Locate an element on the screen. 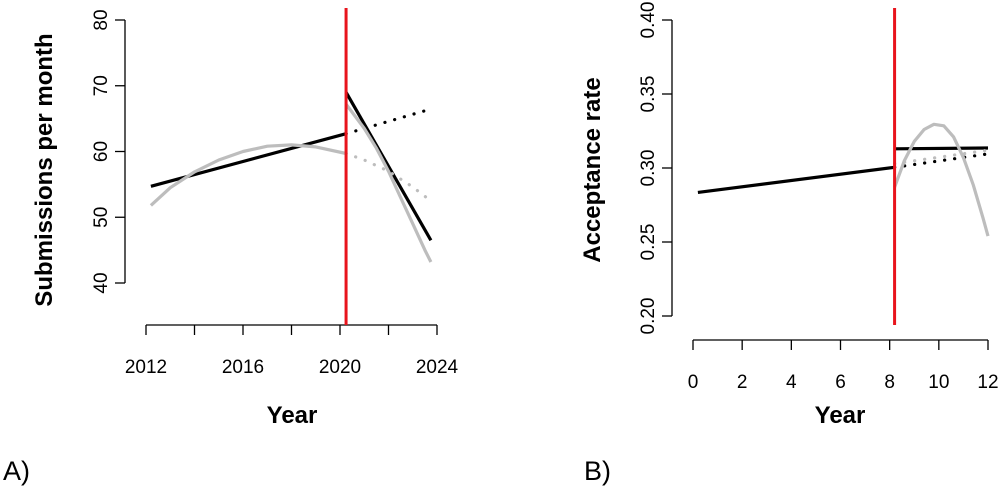 The height and width of the screenshot is (490, 1000). x-tick-label: 6 is located at coordinates (840, 382).